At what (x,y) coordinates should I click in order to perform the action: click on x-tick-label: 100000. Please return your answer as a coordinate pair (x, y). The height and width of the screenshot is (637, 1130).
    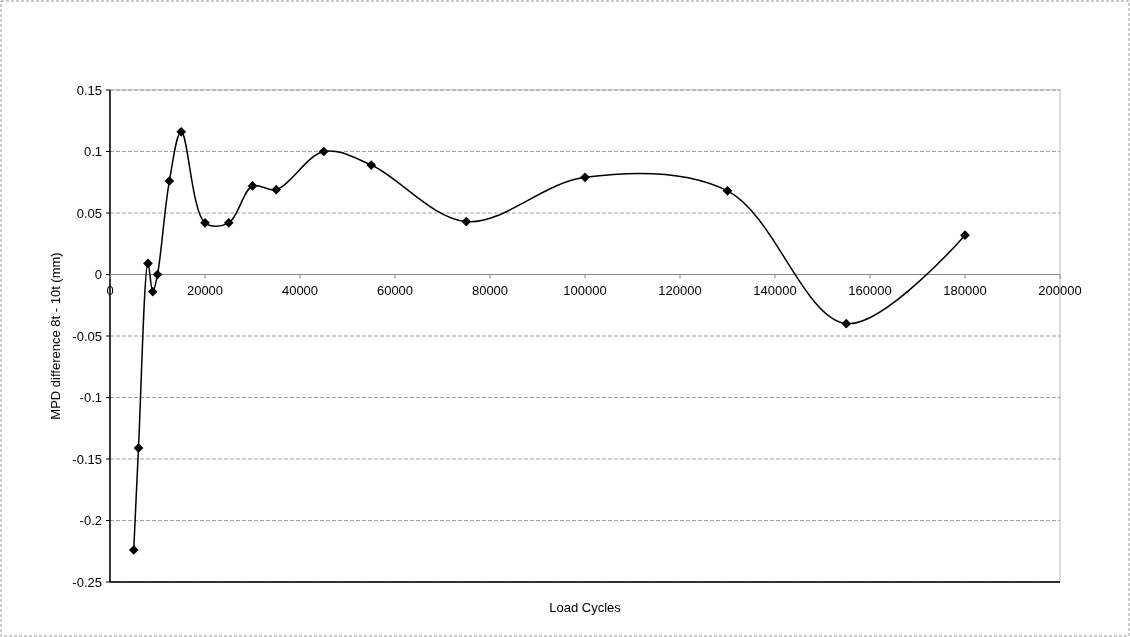
    Looking at the image, I should click on (585, 290).